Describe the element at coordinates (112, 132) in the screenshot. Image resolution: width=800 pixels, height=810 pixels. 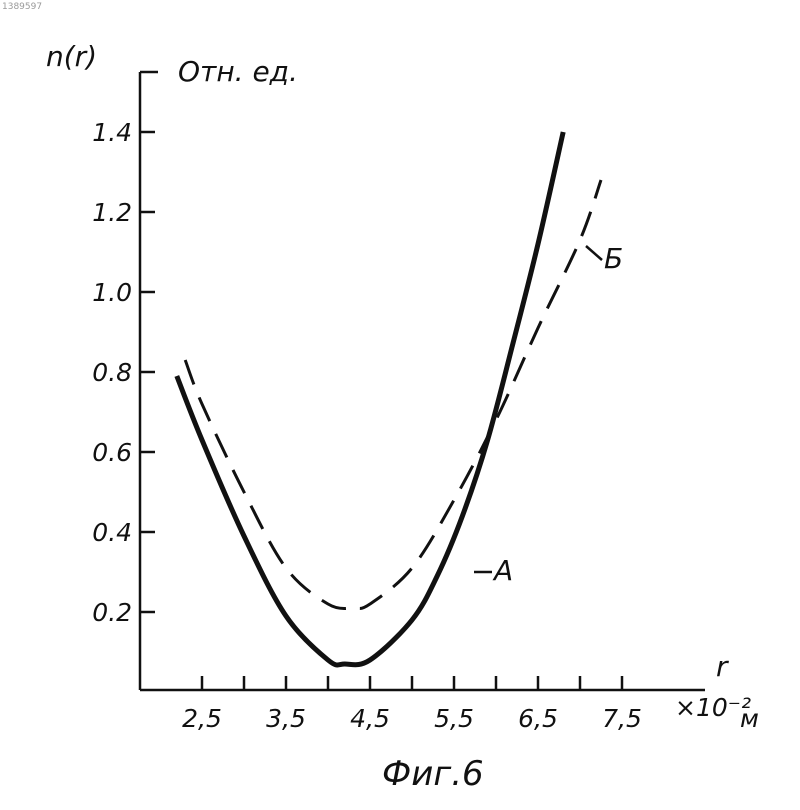
I see `y-tick-label: 1.4` at that location.